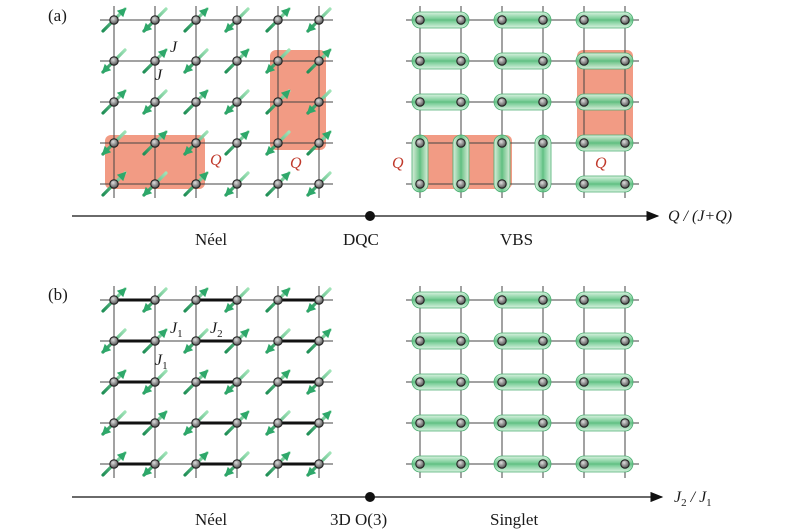 The width and height of the screenshot is (800, 530). What do you see at coordinates (522, 102) in the screenshot?
I see `vbs-lattice-a` at bounding box center [522, 102].